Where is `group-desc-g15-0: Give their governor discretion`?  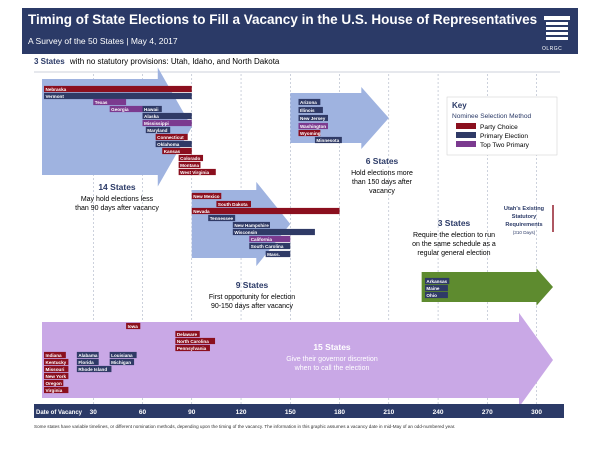
group-desc-g15-0: Give their governor discretion is located at coordinates (332, 359).